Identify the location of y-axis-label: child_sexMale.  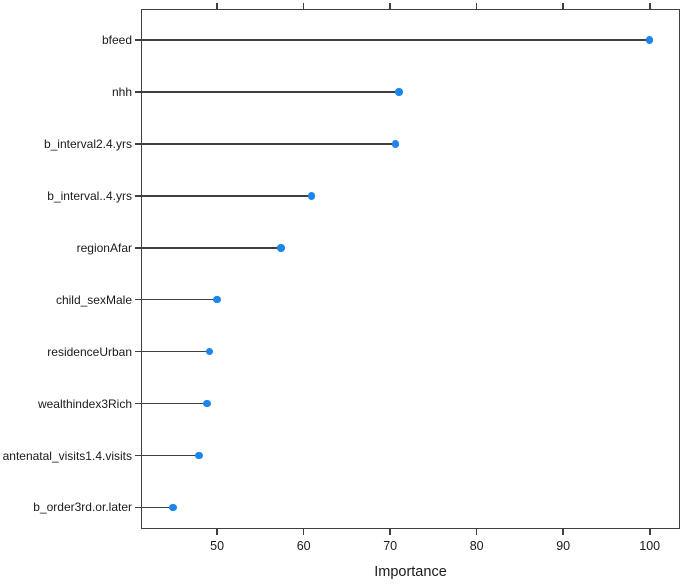
(93, 299).